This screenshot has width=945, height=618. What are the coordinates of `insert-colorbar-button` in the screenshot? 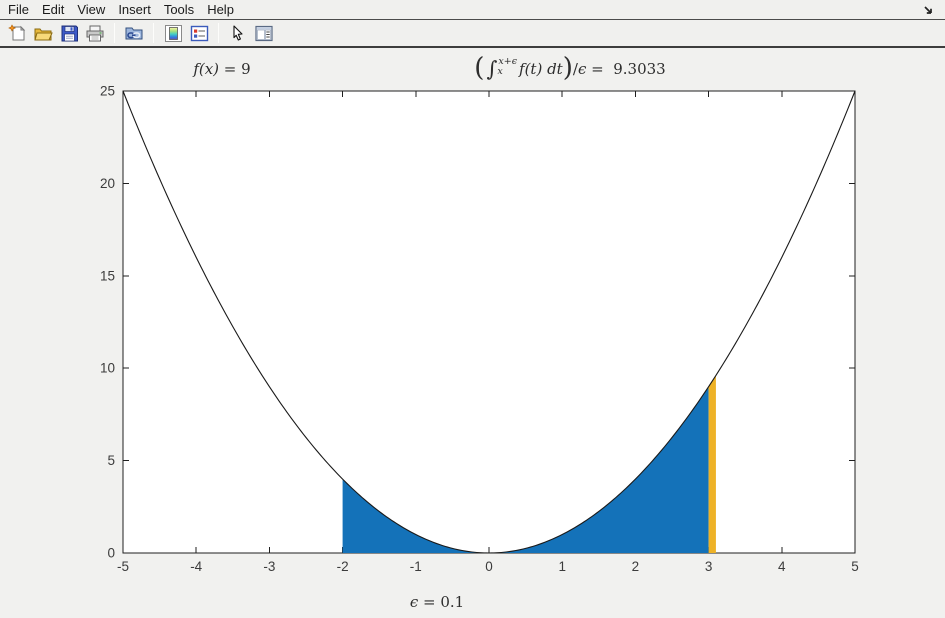 It's located at (173, 33).